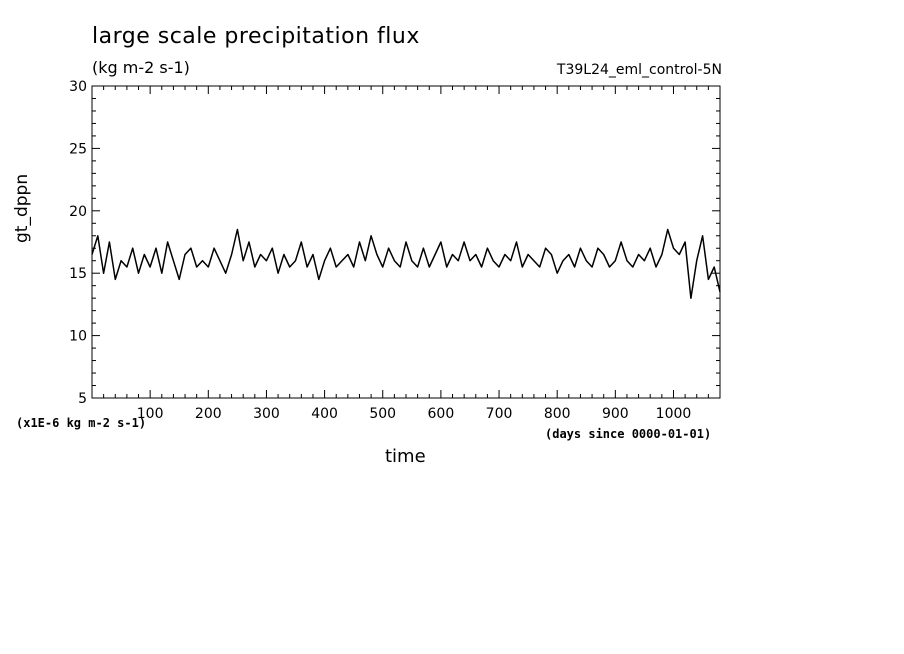 This screenshot has height=654, width=904. Describe the element at coordinates (324, 414) in the screenshot. I see `x-tick-label: 400` at that location.